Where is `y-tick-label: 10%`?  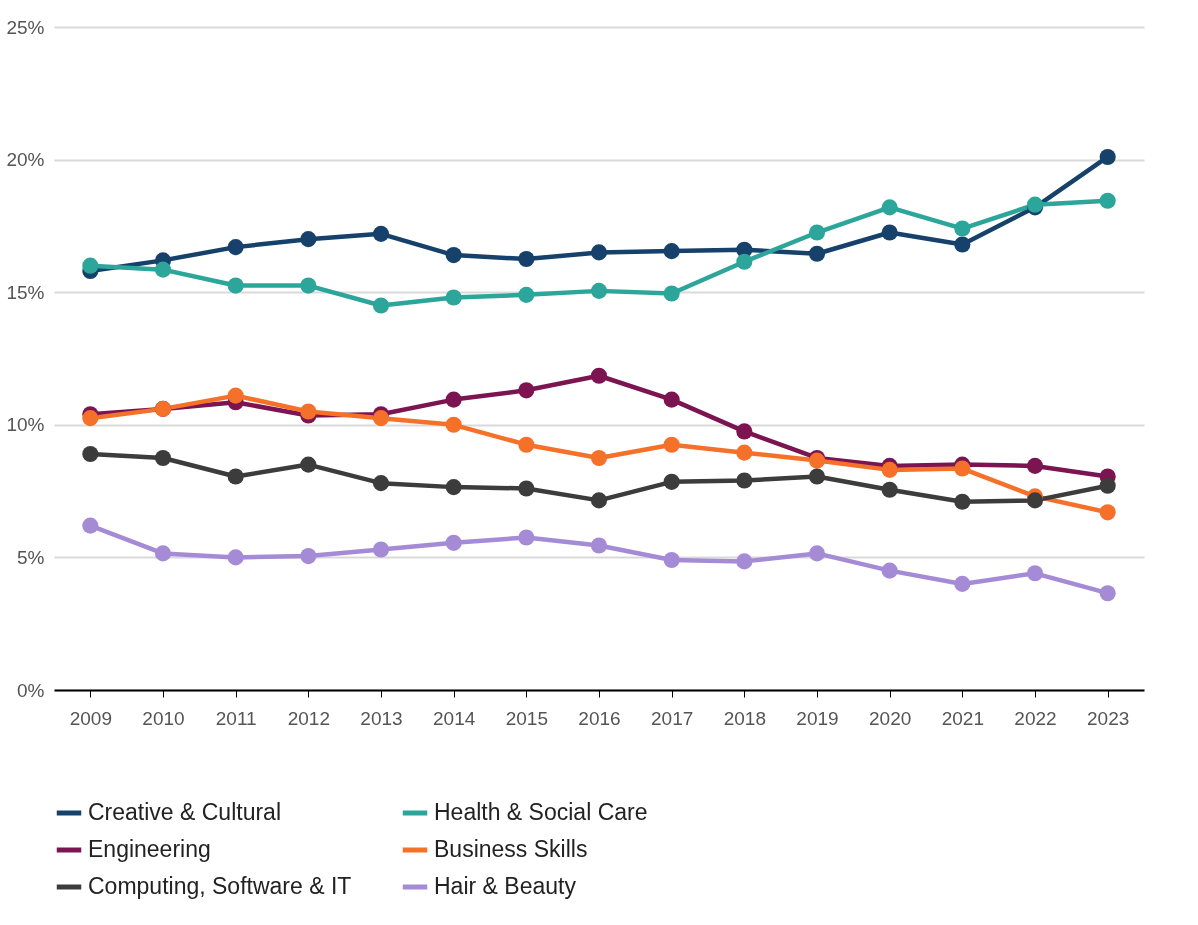
y-tick-label: 10% is located at coordinates (25, 425).